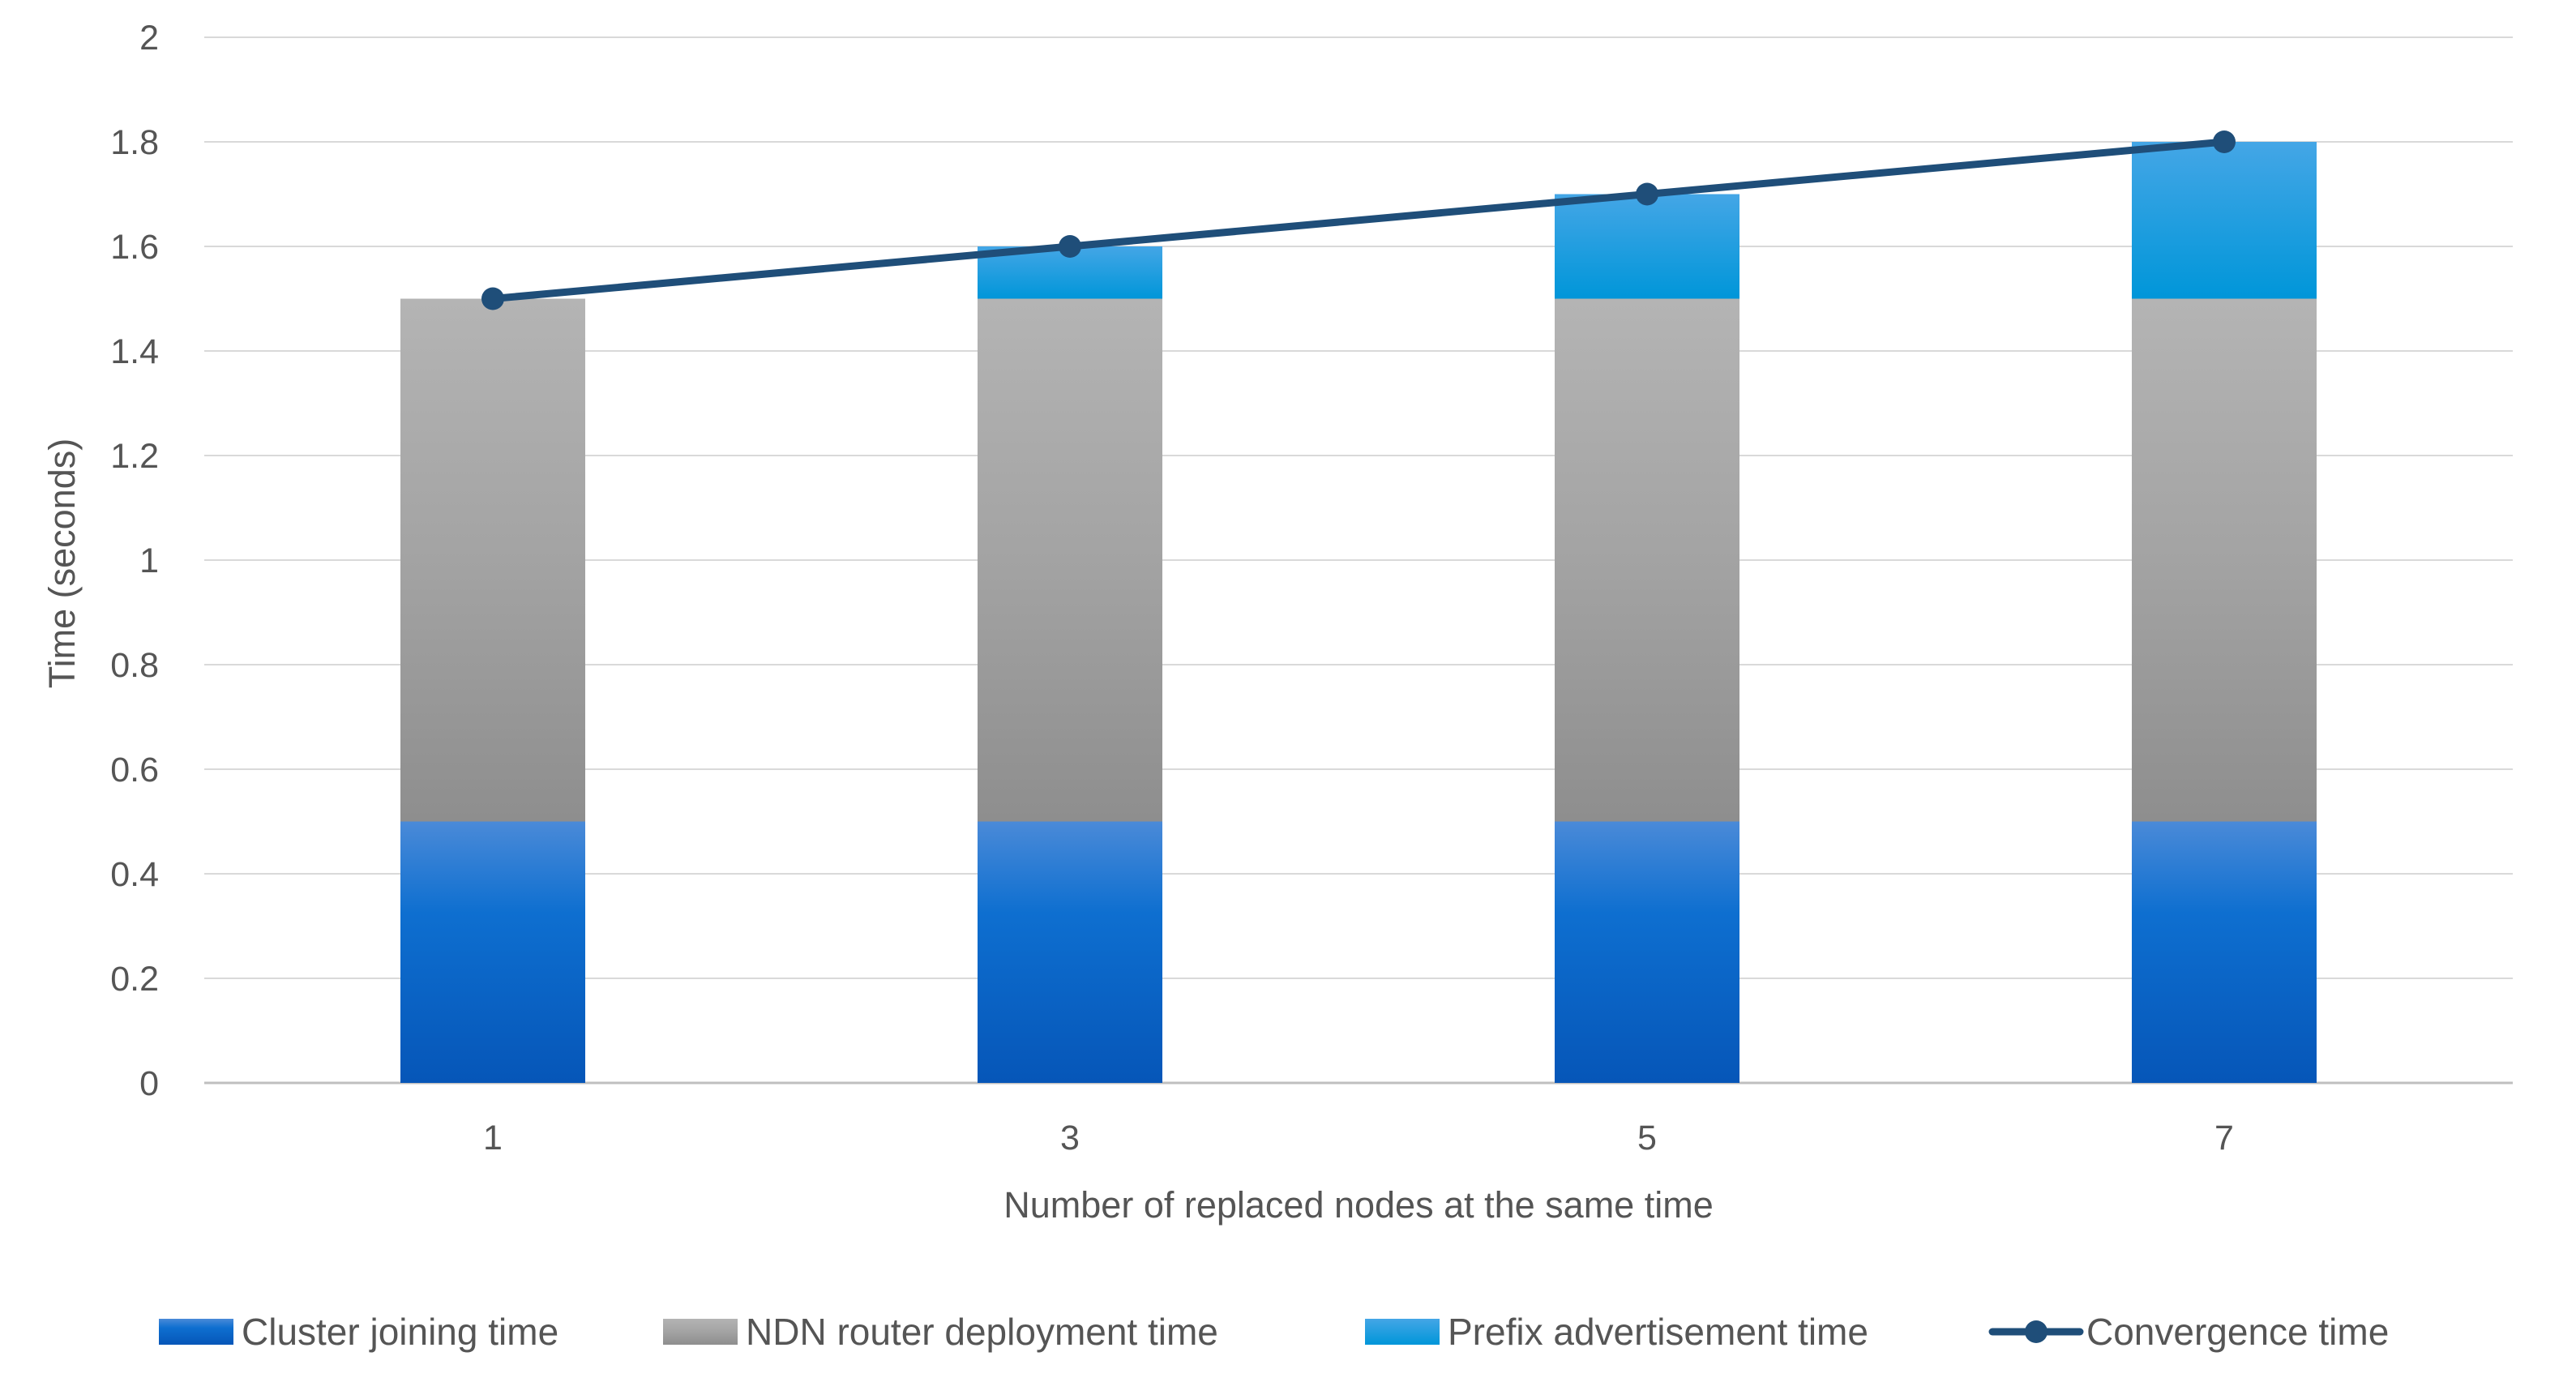  Describe the element at coordinates (1358, 1138) in the screenshot. I see `x-axis-ticks: 1 3 5 7` at that location.